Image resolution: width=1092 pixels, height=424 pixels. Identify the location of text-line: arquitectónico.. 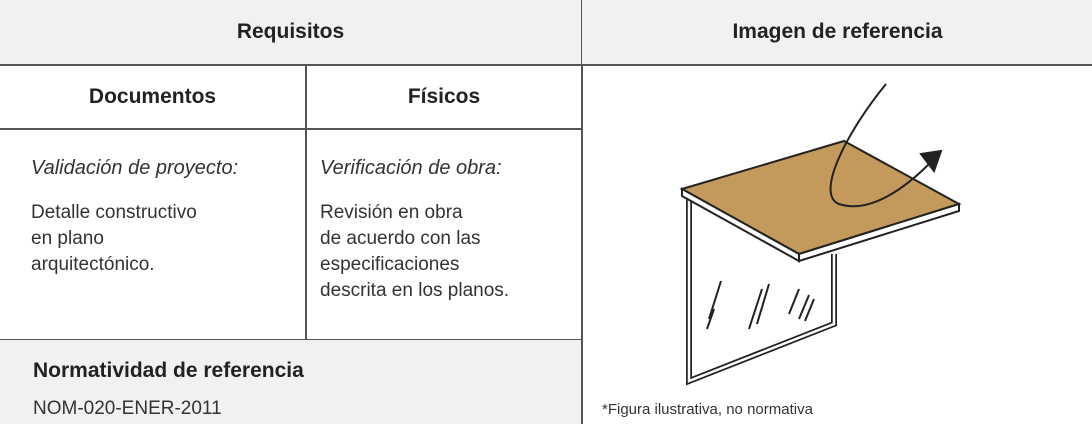
(93, 264).